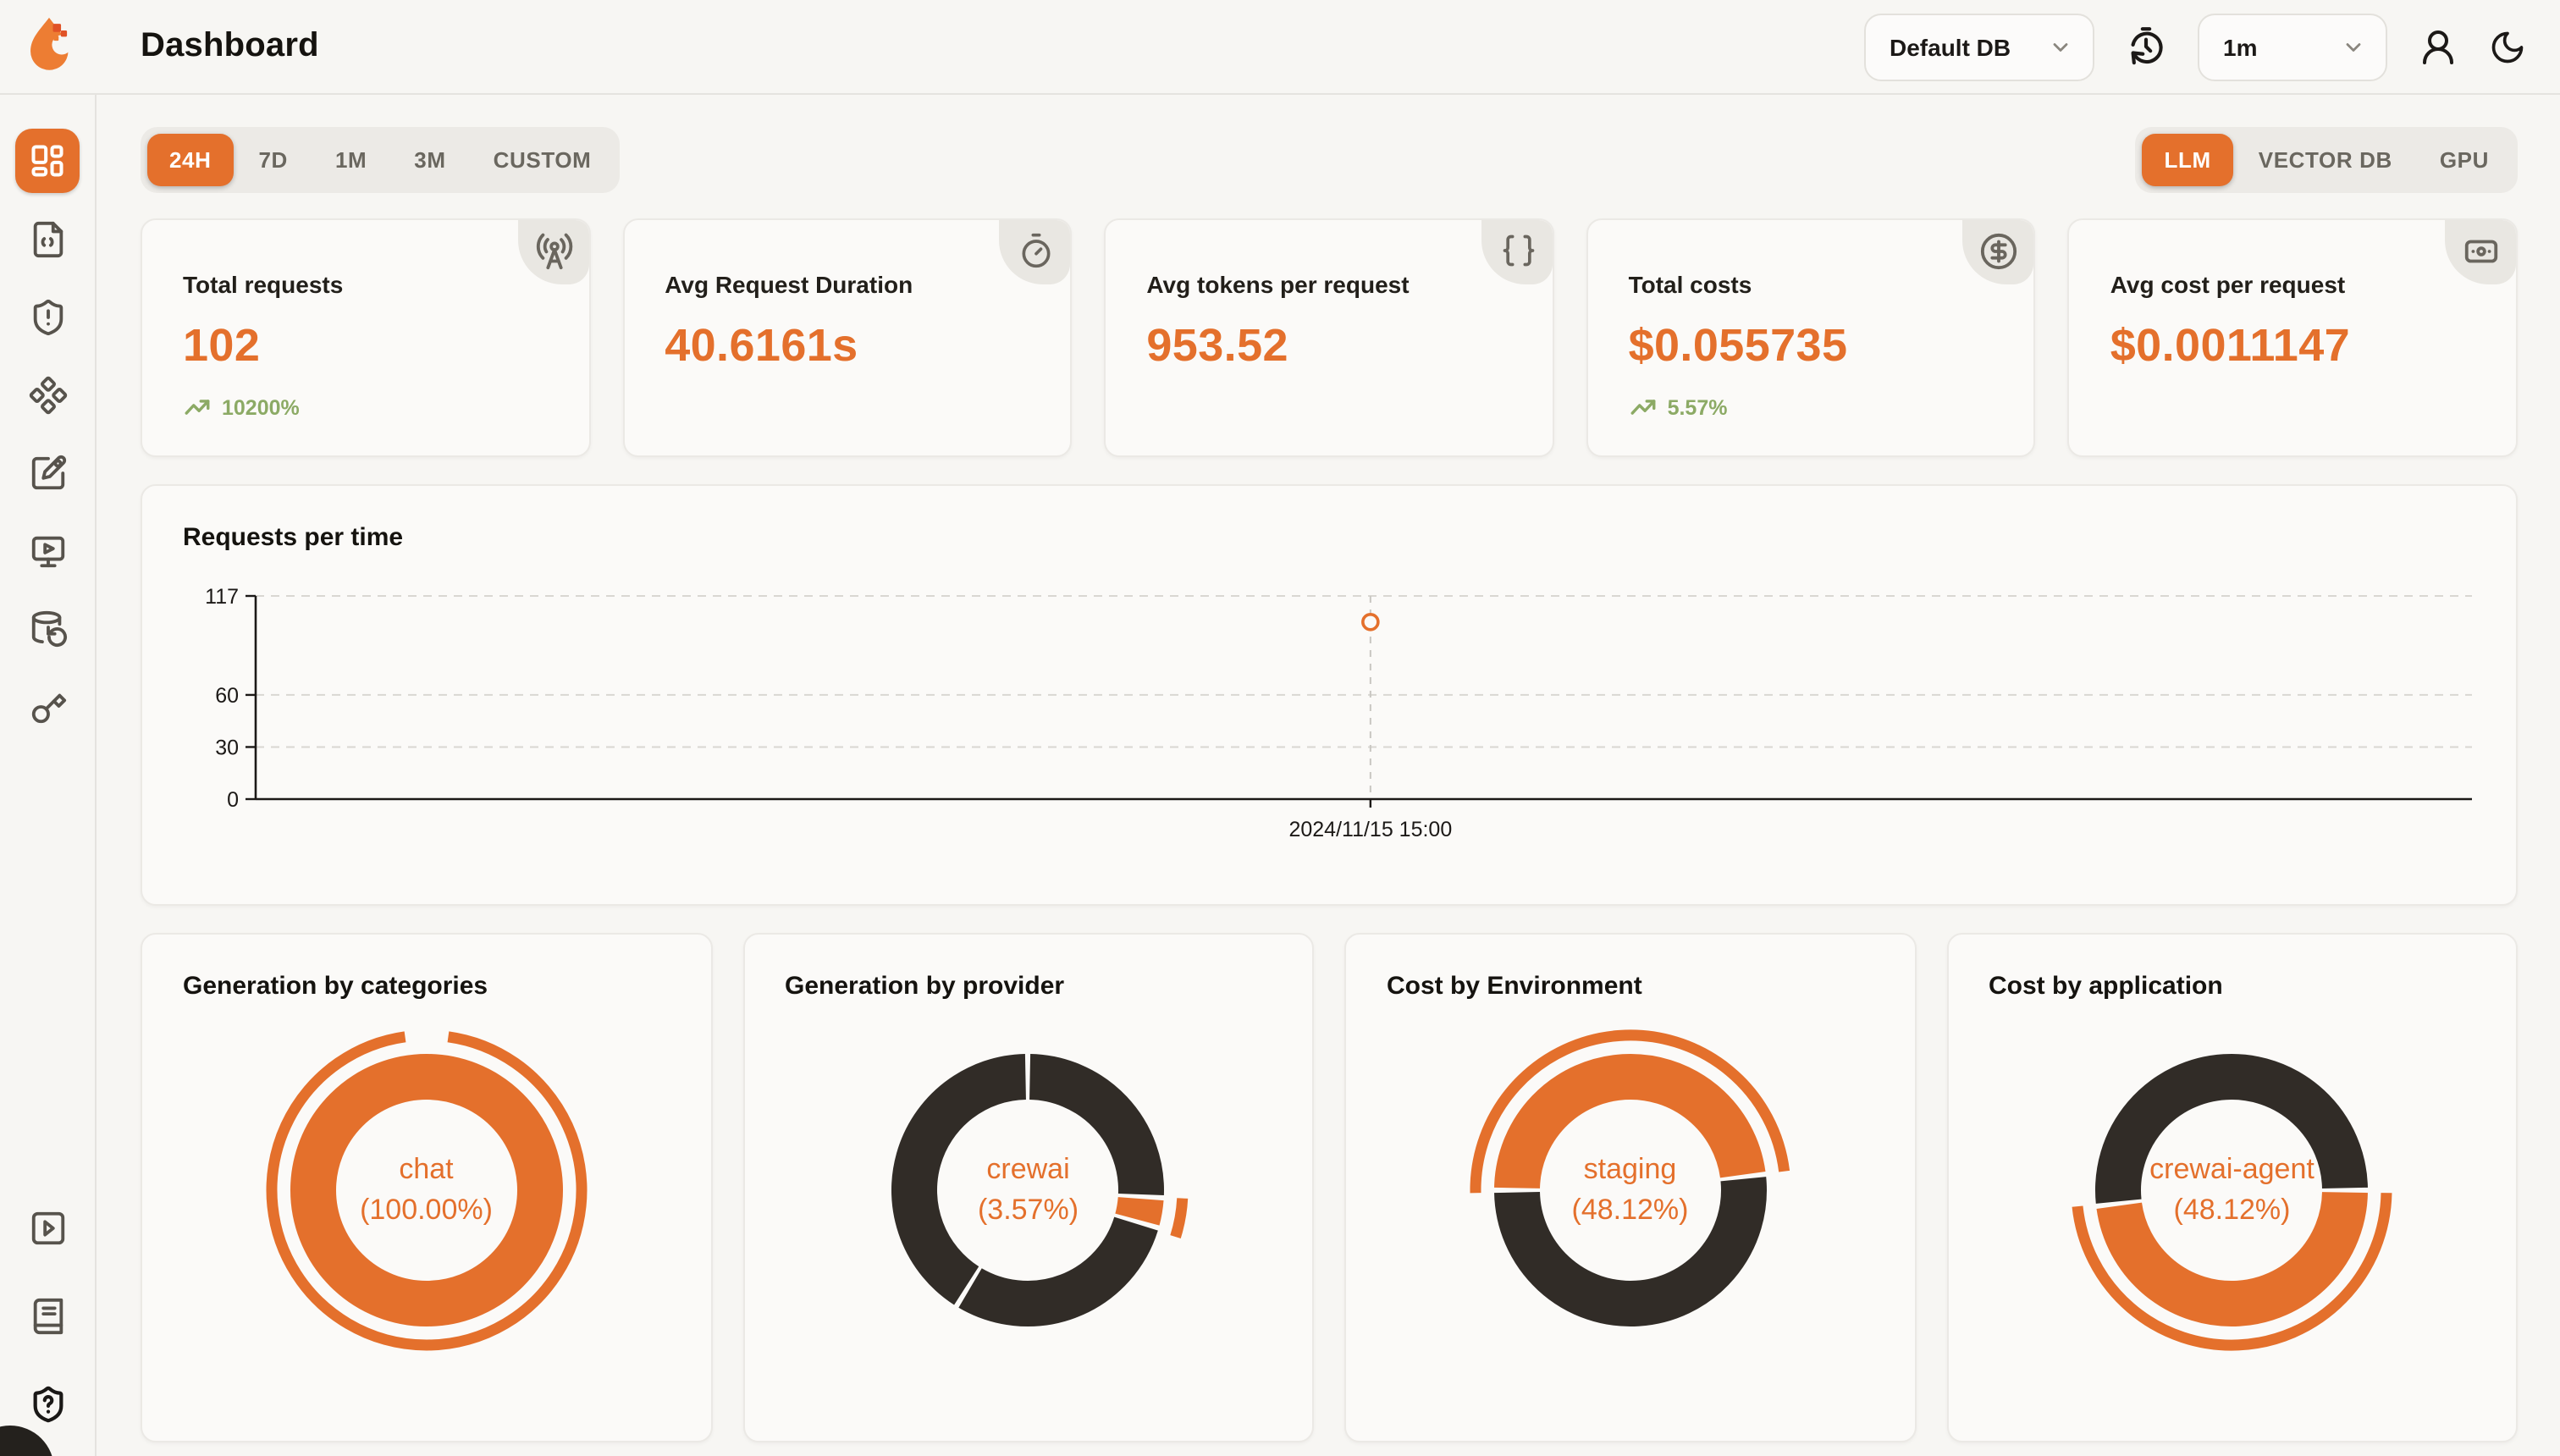  I want to click on sidebar-item-database-config, so click(47, 628).